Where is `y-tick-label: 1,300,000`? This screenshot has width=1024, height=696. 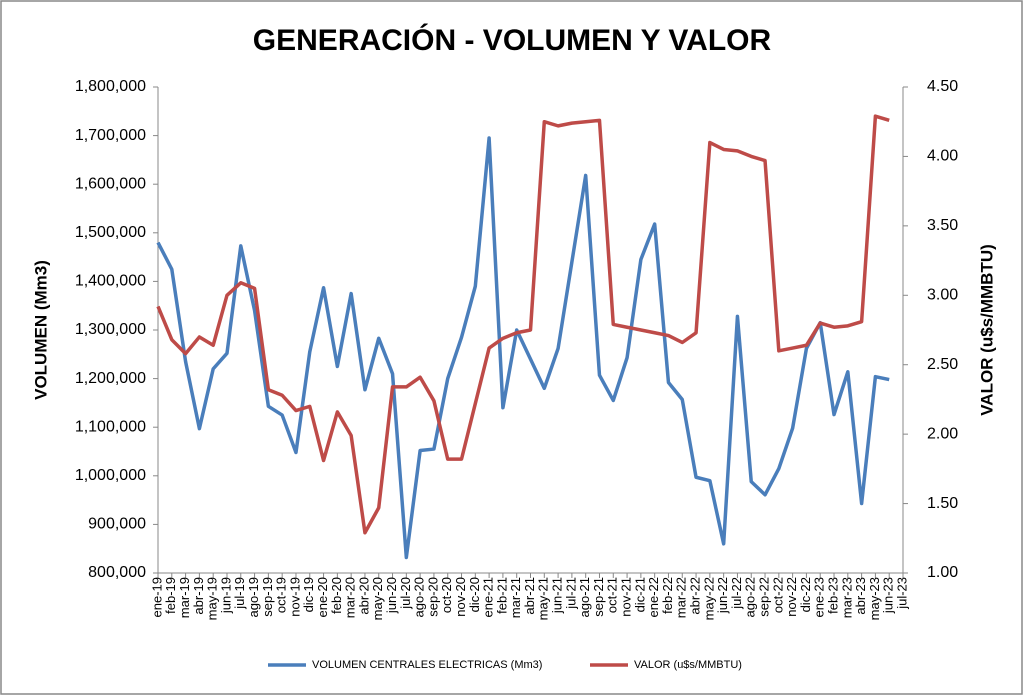
y-tick-label: 1,300,000 is located at coordinates (110, 329).